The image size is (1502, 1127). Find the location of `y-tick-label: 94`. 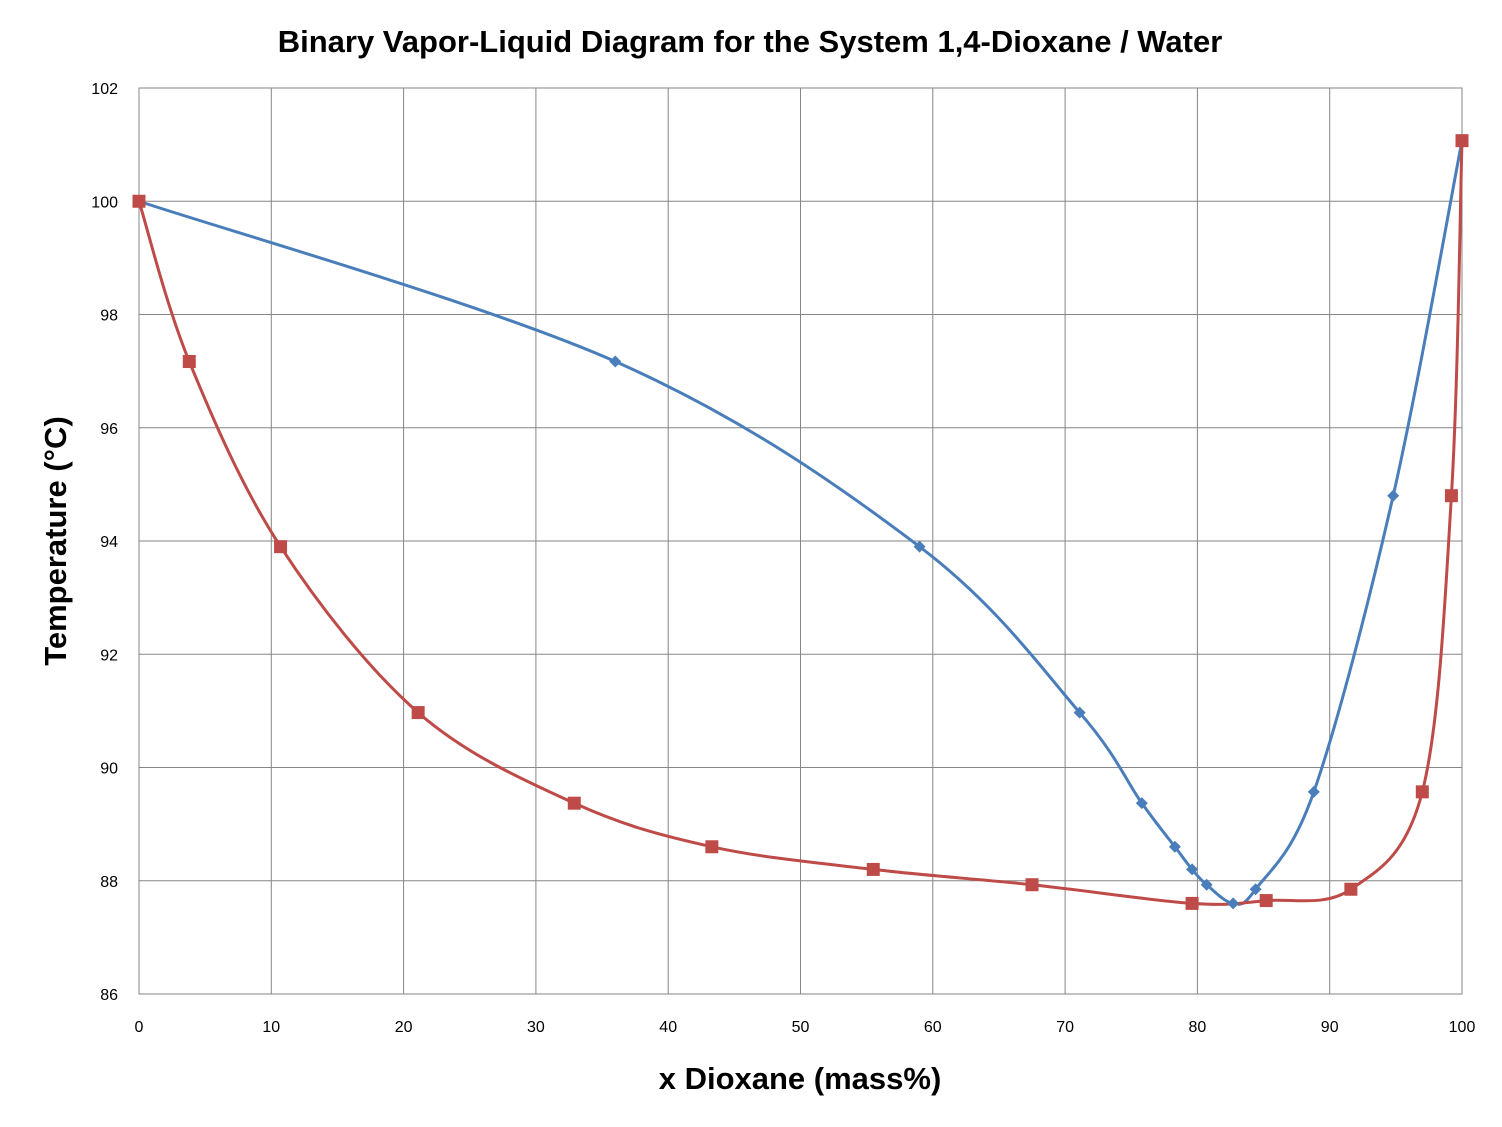

y-tick-label: 94 is located at coordinates (109, 542).